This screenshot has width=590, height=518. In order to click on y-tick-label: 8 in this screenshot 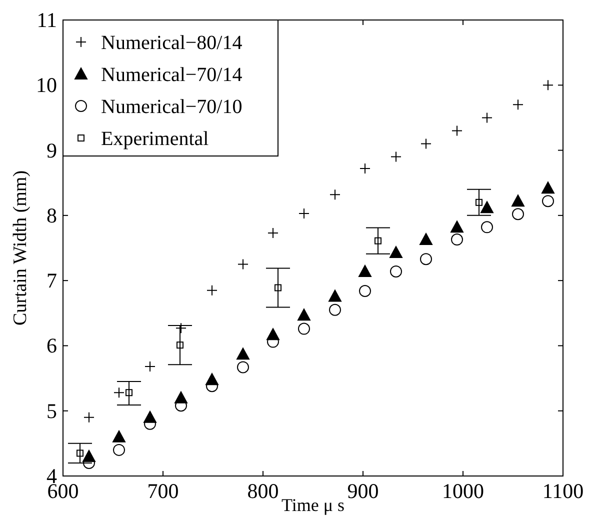, I will do `click(51, 215)`.